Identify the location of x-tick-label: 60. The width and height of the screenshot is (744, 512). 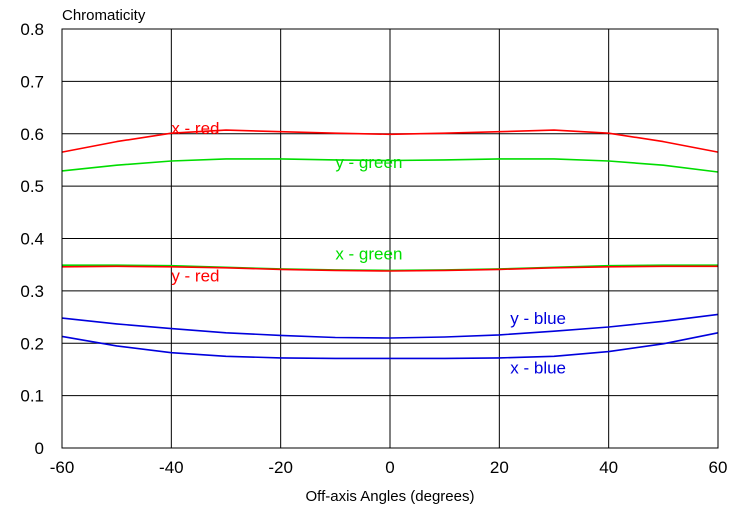
(718, 467).